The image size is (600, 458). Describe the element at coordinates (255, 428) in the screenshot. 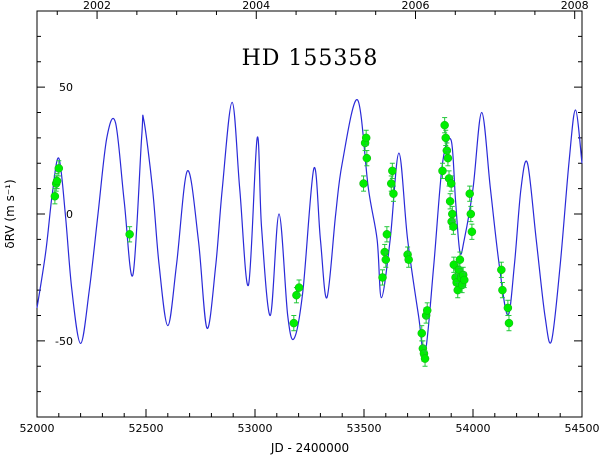

I see `x-tick-label: 53000` at that location.